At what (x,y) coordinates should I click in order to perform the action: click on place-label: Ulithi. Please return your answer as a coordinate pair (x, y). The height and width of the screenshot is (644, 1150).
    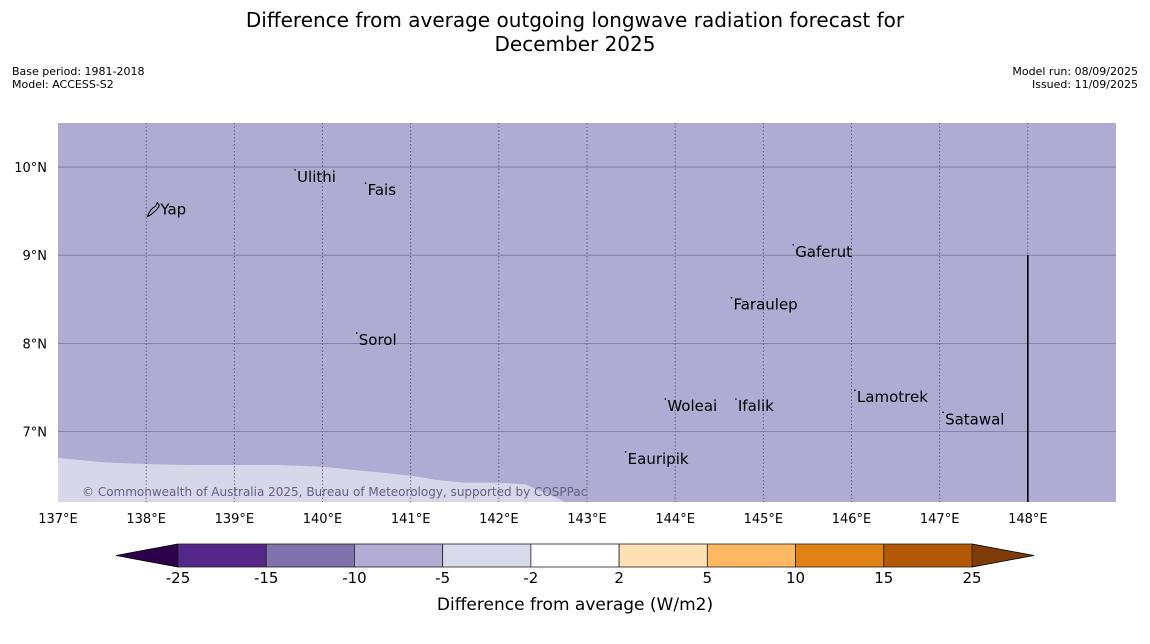
    Looking at the image, I should click on (316, 177).